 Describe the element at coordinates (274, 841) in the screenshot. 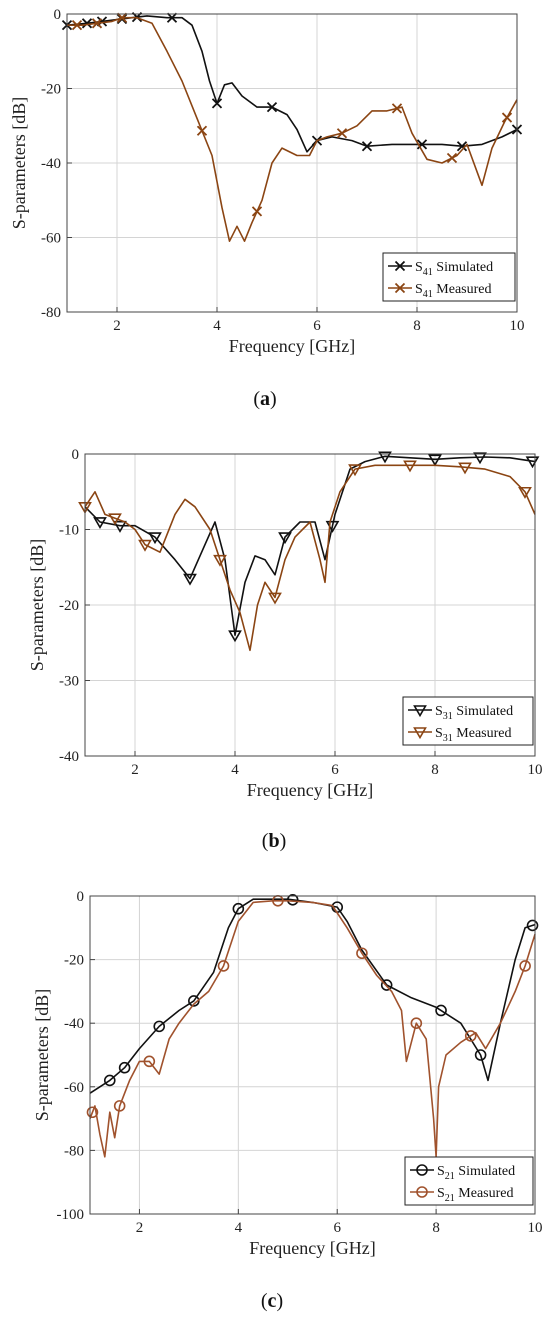

I see `subfigure-caption: (b)` at that location.